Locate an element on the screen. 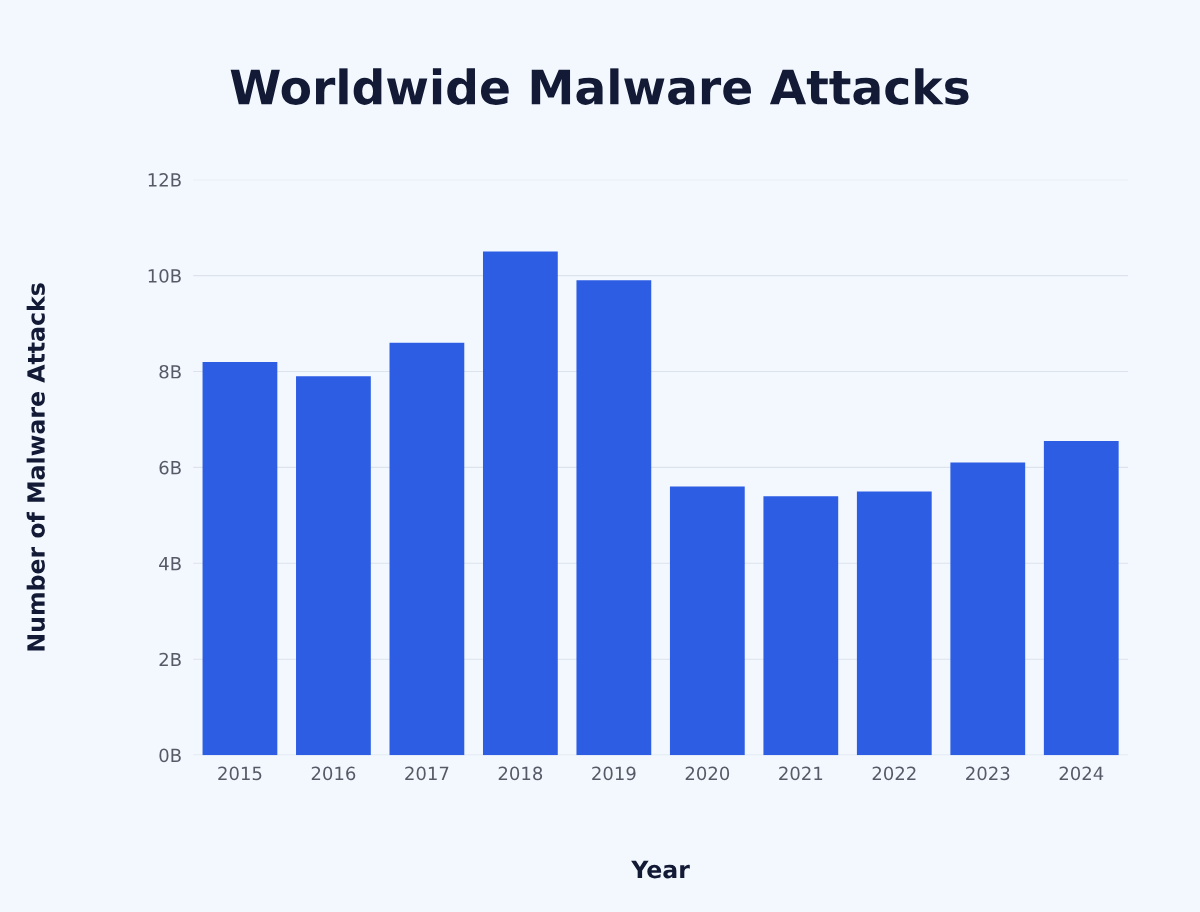 The width and height of the screenshot is (1200, 912). x-axis-title: Year is located at coordinates (660, 869).